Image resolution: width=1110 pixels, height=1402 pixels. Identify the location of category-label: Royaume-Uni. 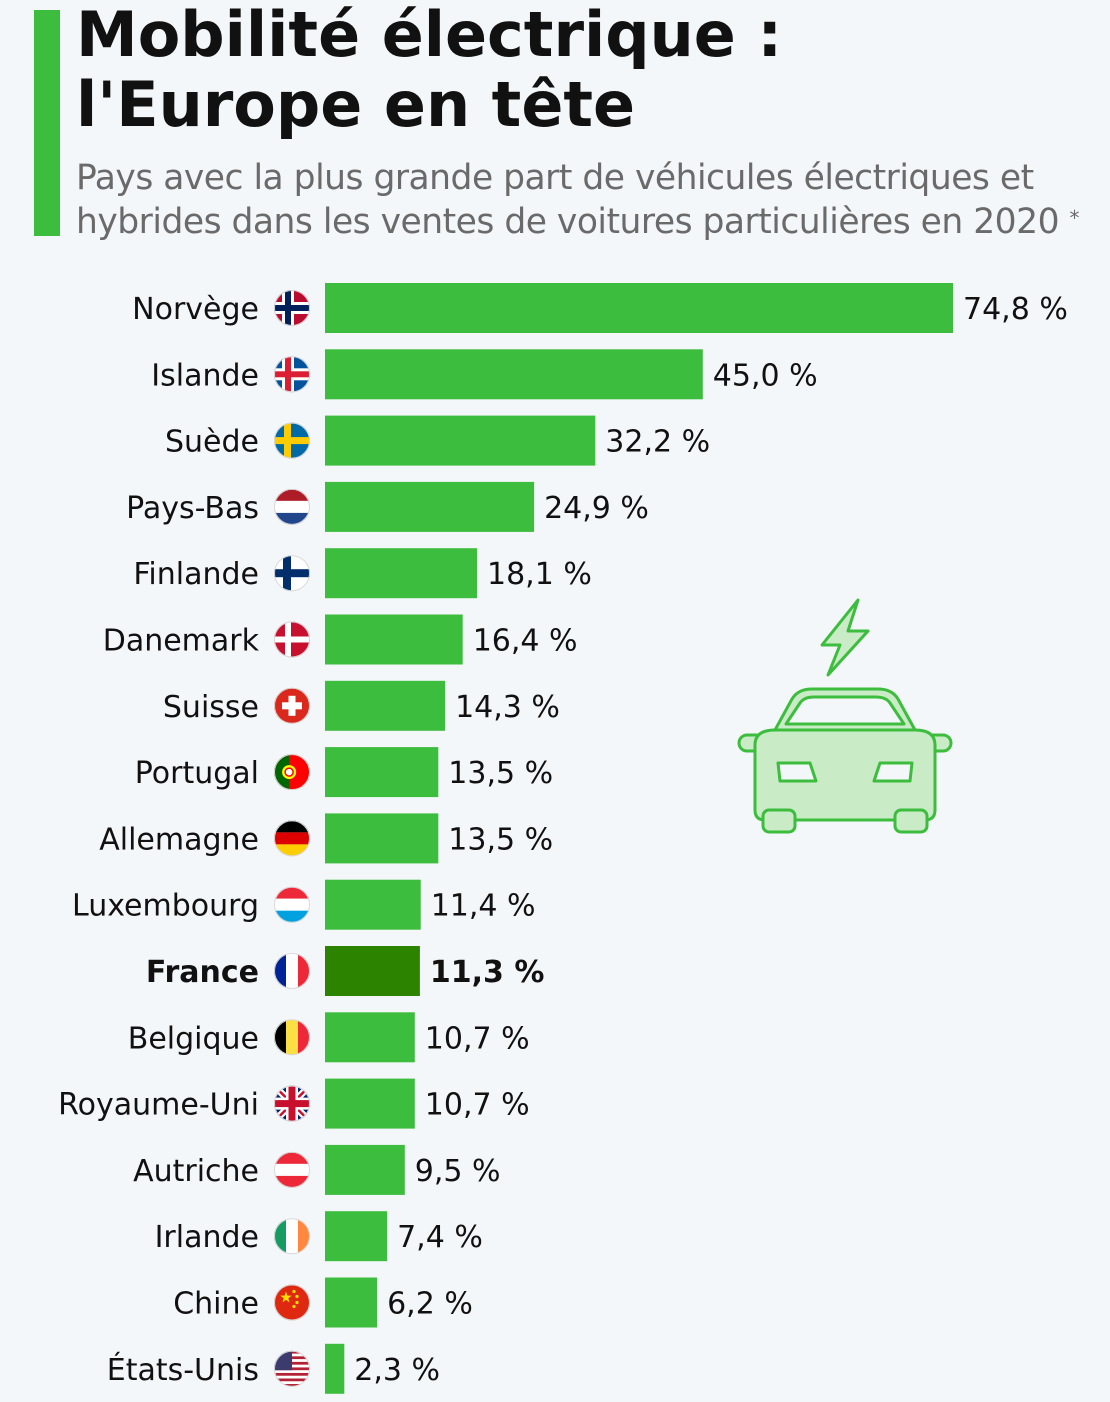
(158, 1105).